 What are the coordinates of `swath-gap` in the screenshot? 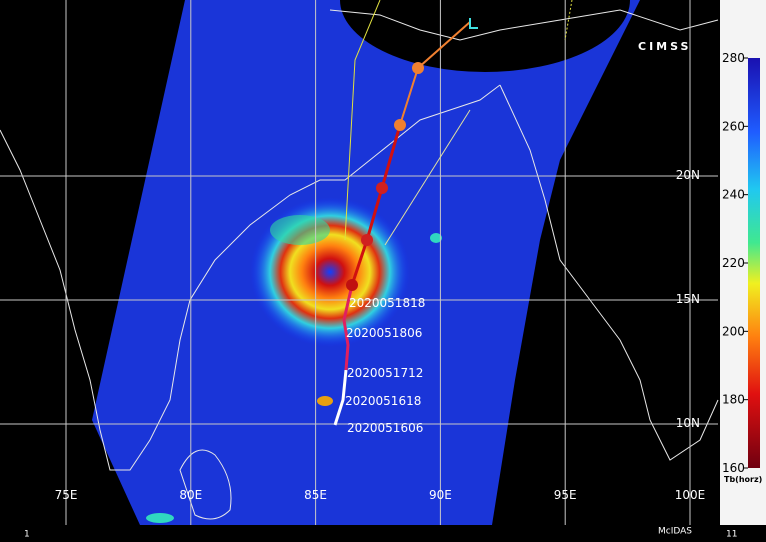 It's located at (485, 36).